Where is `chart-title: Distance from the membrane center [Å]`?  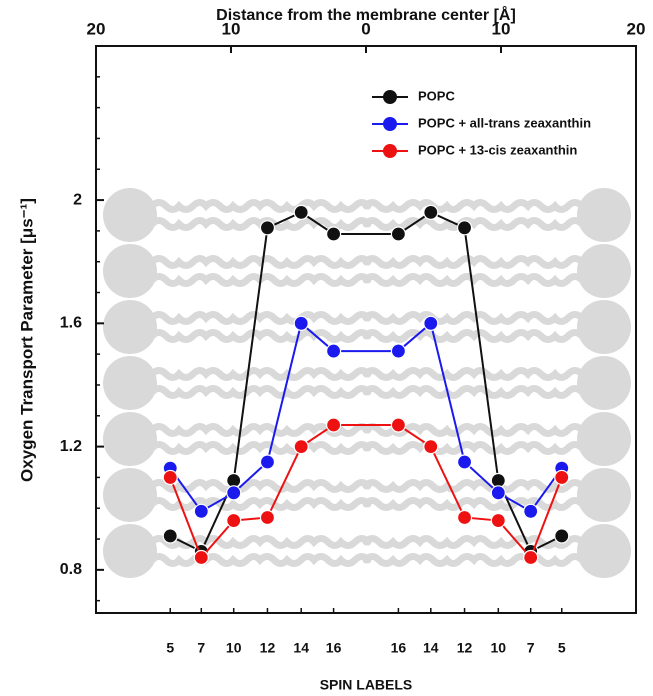
chart-title: Distance from the membrane center [Å] is located at coordinates (366, 14).